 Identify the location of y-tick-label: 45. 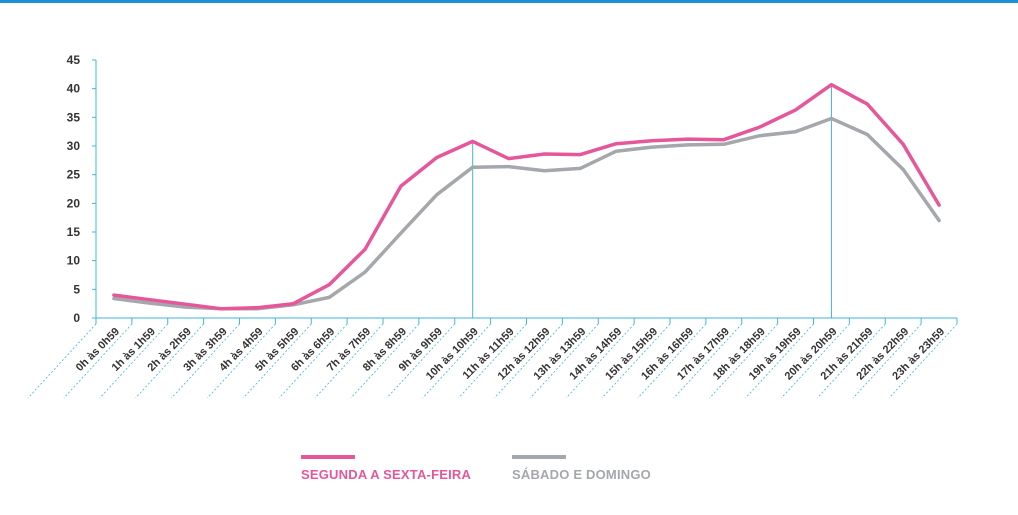
(74, 60).